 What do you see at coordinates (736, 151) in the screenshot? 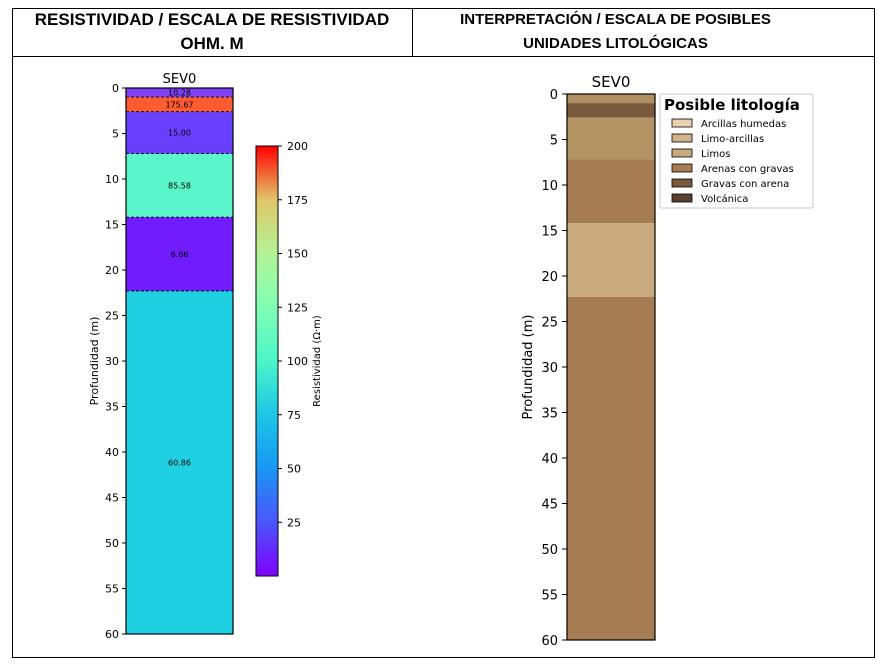
I see `legend-box` at bounding box center [736, 151].